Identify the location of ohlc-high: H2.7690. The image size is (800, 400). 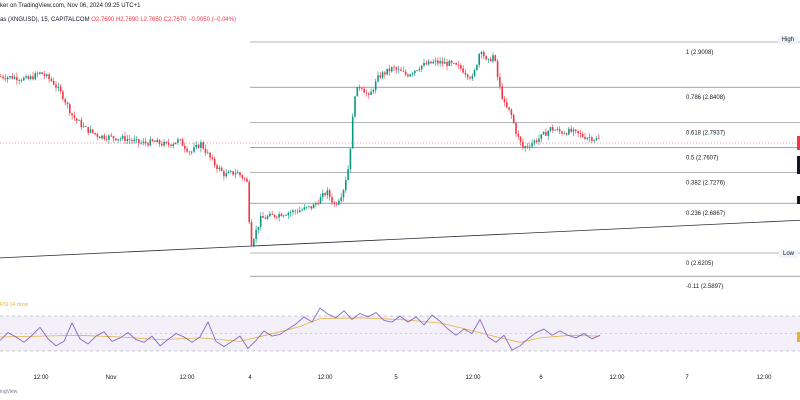
(127, 20).